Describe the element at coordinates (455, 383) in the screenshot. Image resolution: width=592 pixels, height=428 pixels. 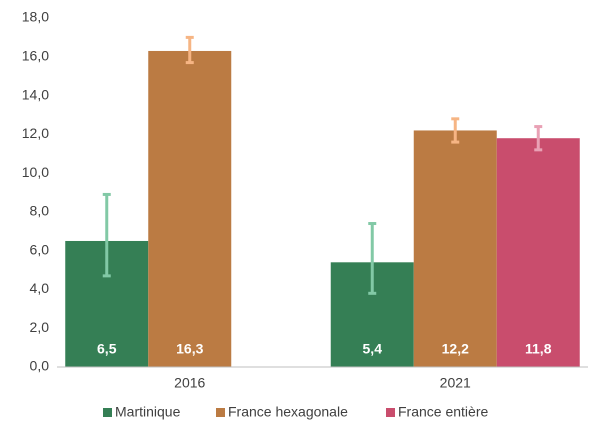
I see `x-tick-label: 2021` at that location.